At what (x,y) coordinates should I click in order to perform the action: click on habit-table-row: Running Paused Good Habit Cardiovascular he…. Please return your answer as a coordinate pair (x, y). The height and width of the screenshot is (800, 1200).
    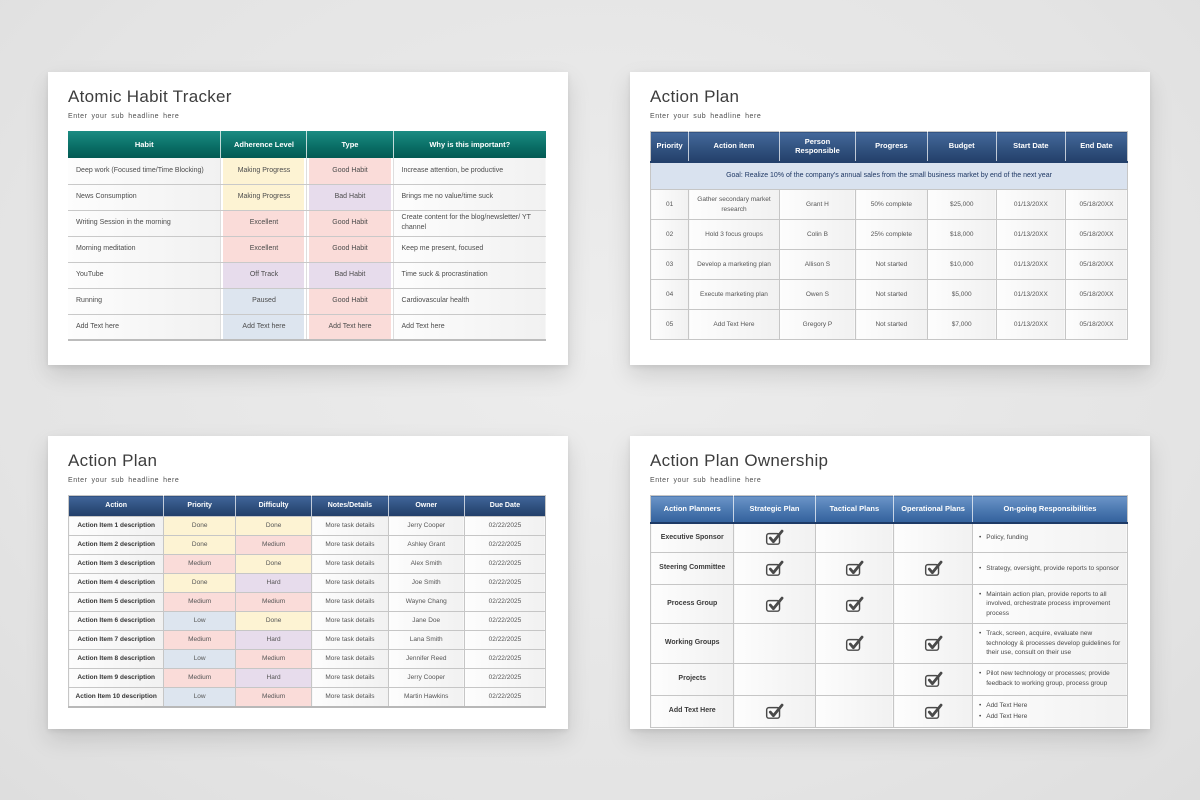
    Looking at the image, I should click on (307, 301).